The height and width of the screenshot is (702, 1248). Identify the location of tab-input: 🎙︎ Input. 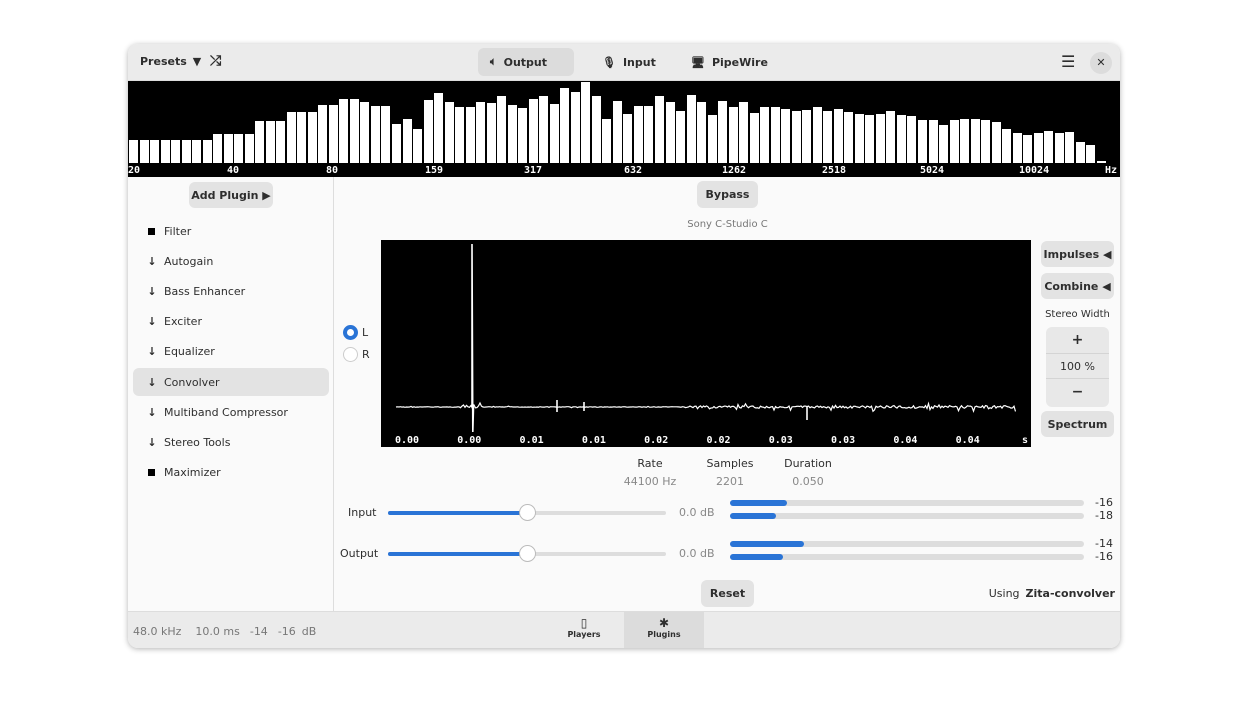
(629, 62).